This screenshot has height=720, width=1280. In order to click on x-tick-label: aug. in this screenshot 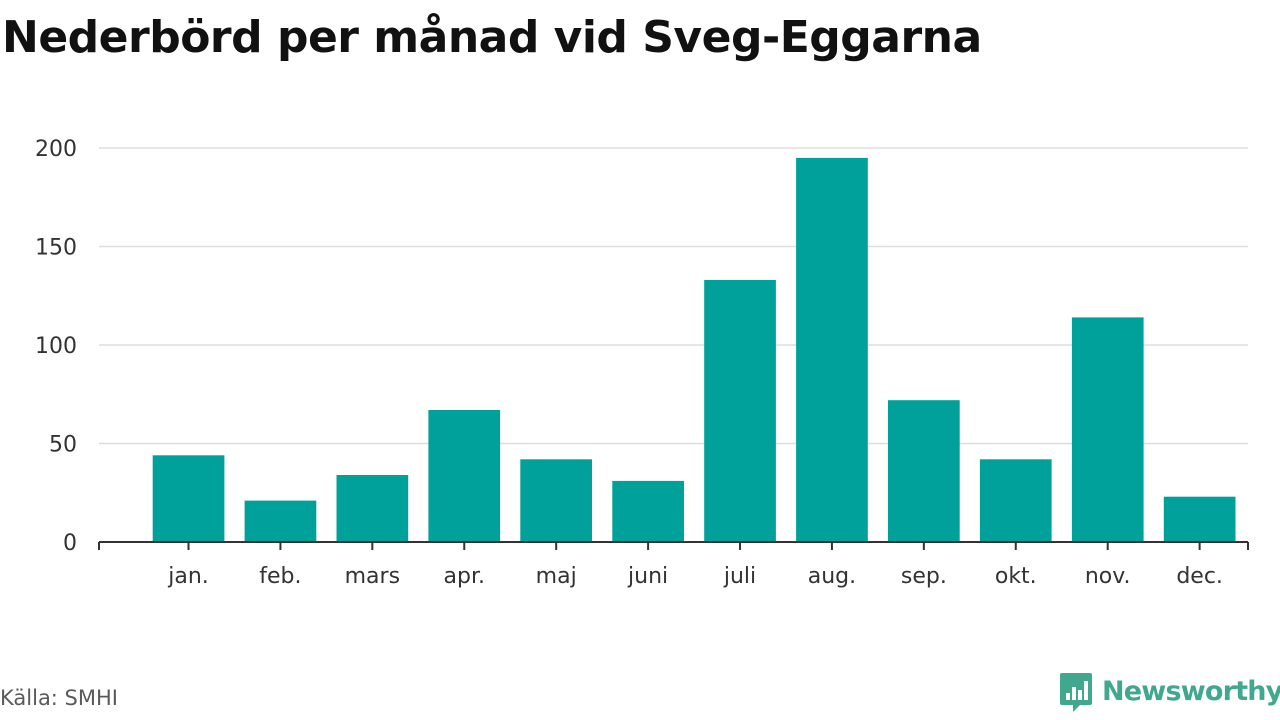, I will do `click(832, 576)`.